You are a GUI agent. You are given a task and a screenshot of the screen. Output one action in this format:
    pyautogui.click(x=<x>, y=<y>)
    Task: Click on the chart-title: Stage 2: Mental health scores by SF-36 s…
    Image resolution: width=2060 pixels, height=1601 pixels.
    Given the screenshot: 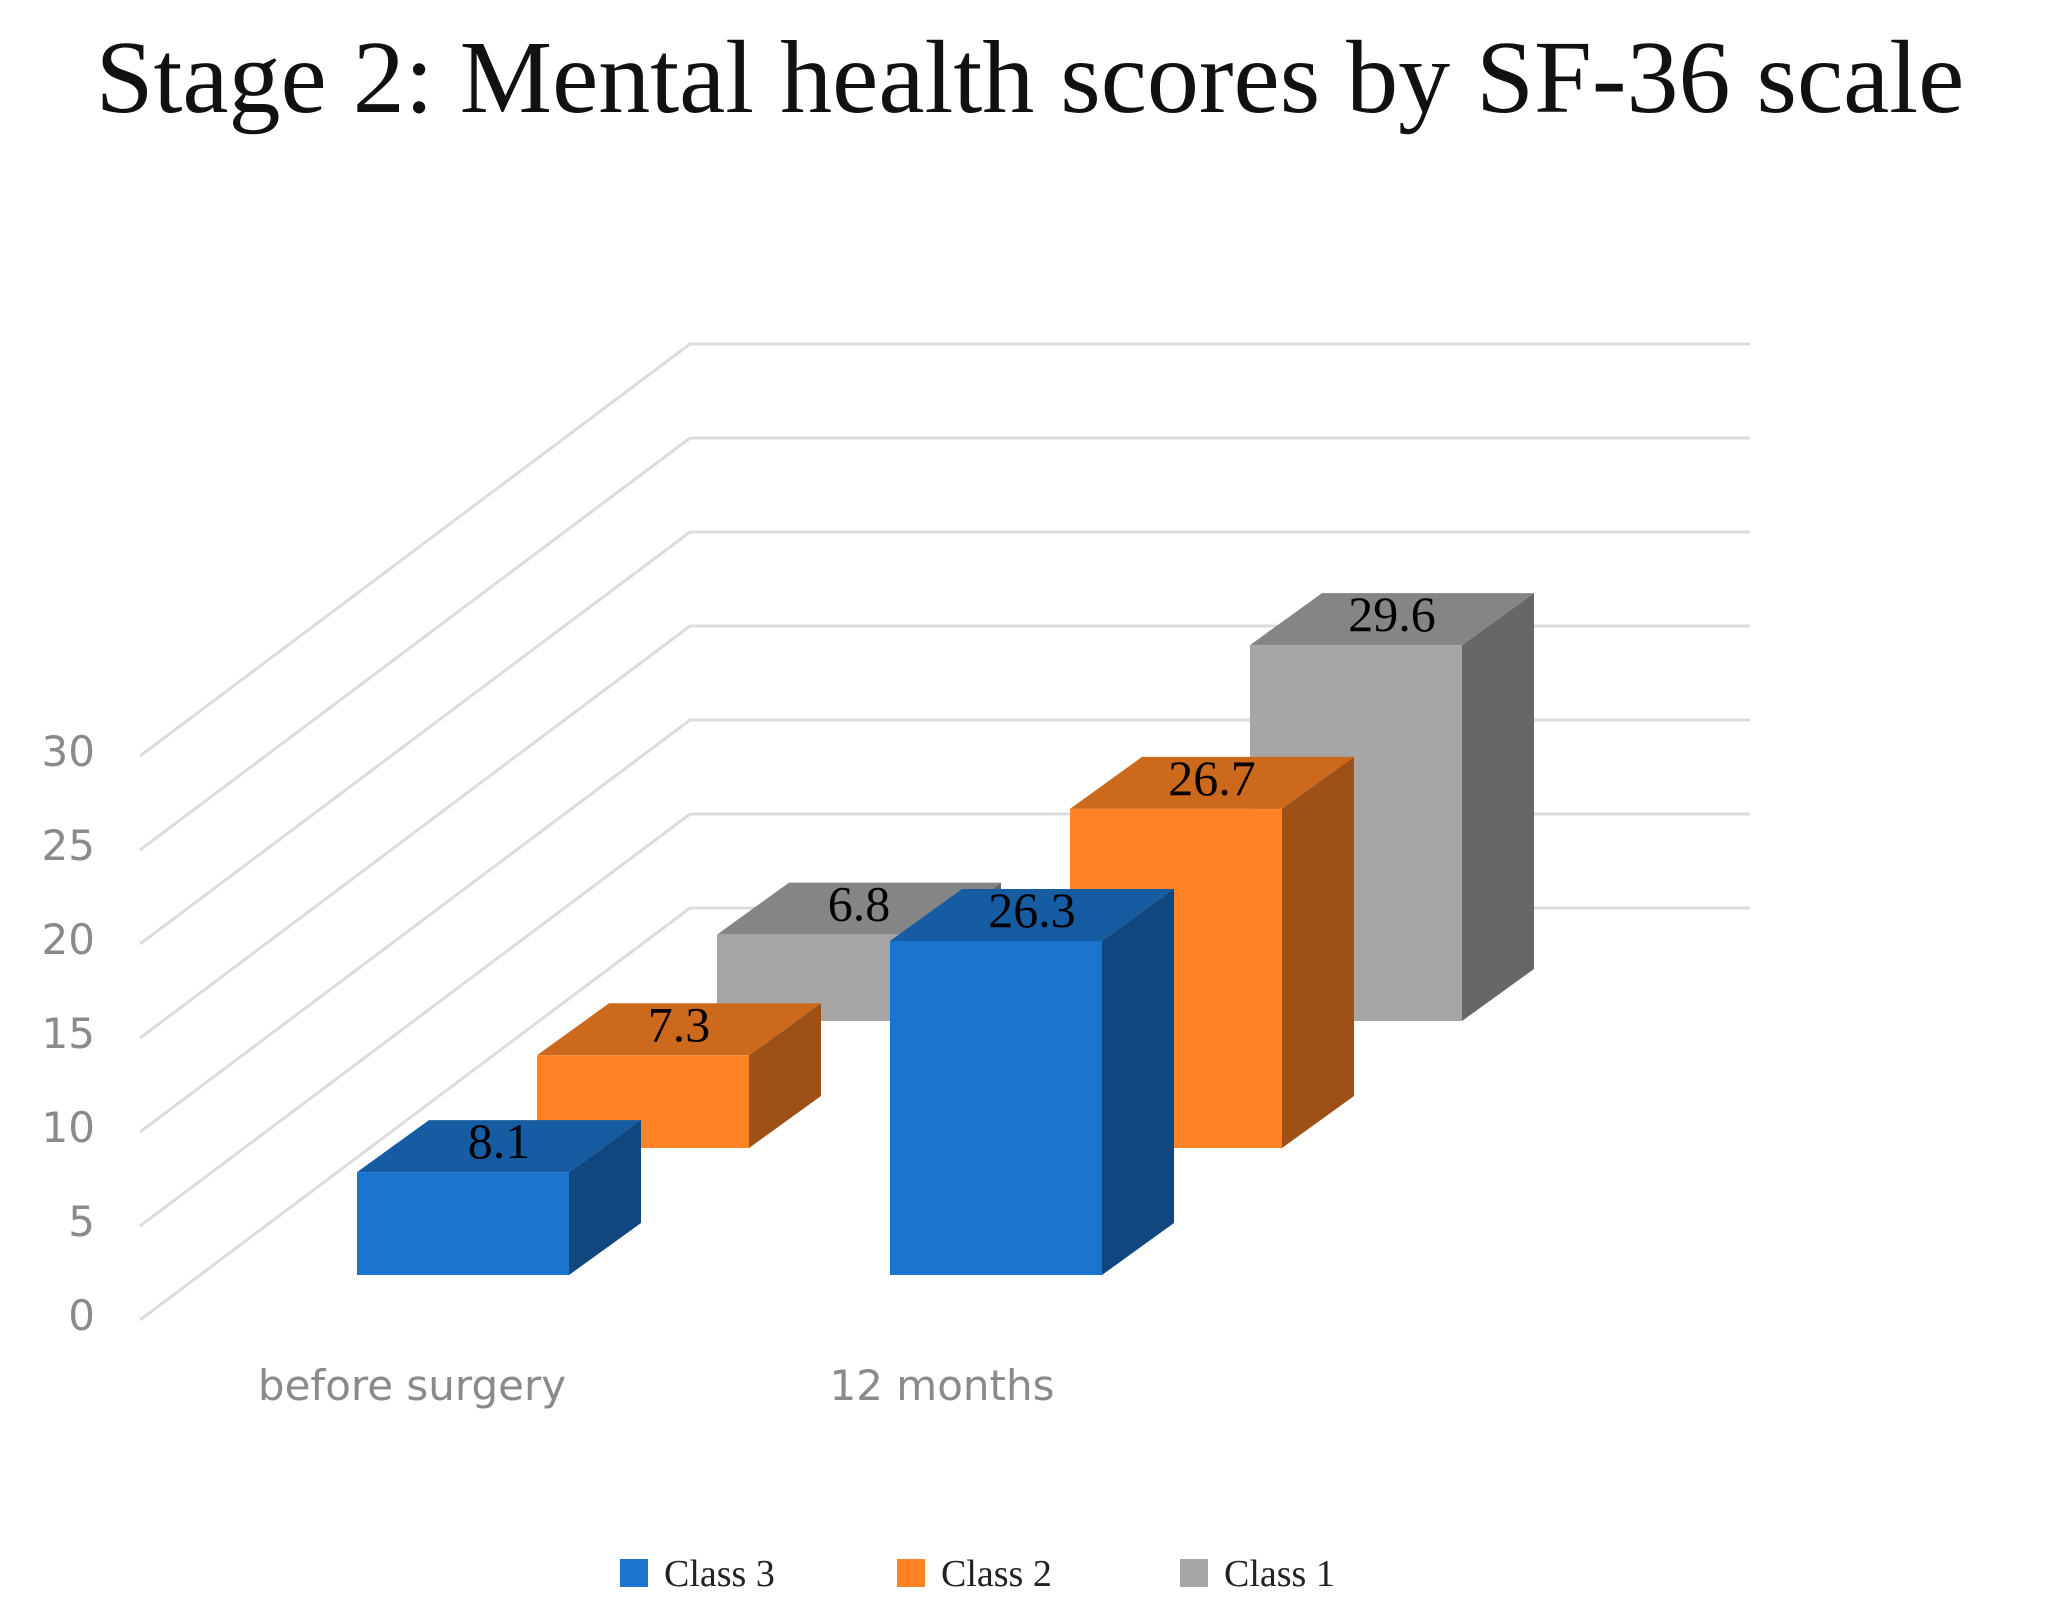 What is the action you would take?
    pyautogui.click(x=1030, y=77)
    